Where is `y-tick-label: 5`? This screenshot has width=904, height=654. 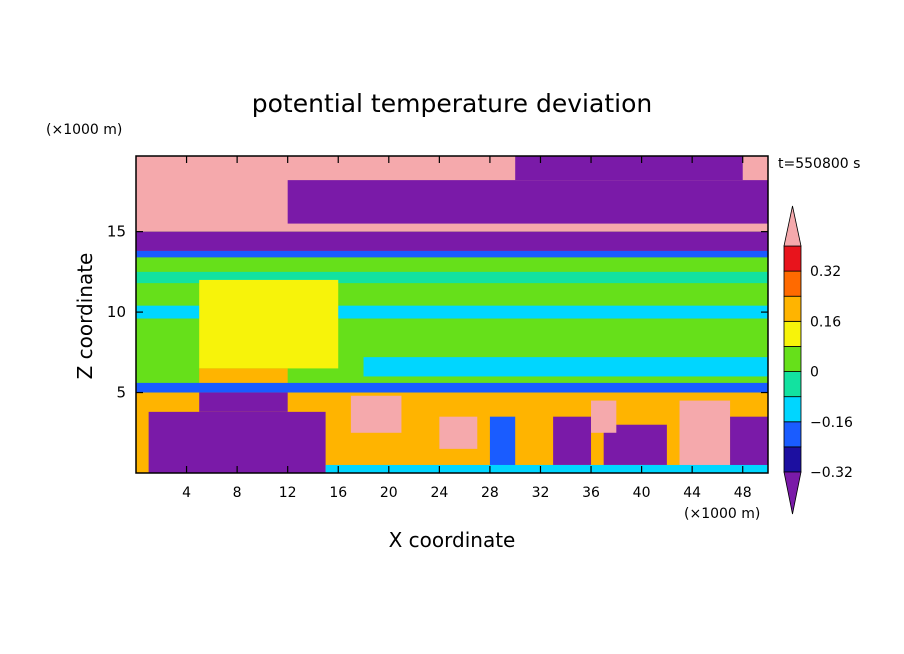 y-tick-label: 5 is located at coordinates (121, 393).